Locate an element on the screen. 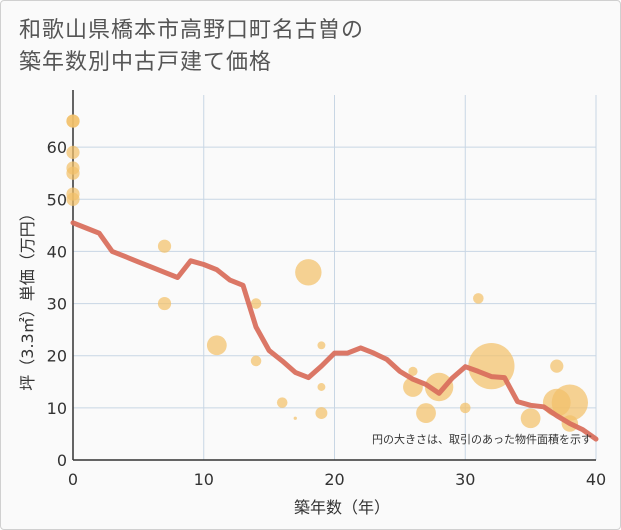  chart-title-line-1: 和歌山県橋本市高野口町名古曽の is located at coordinates (192, 30).